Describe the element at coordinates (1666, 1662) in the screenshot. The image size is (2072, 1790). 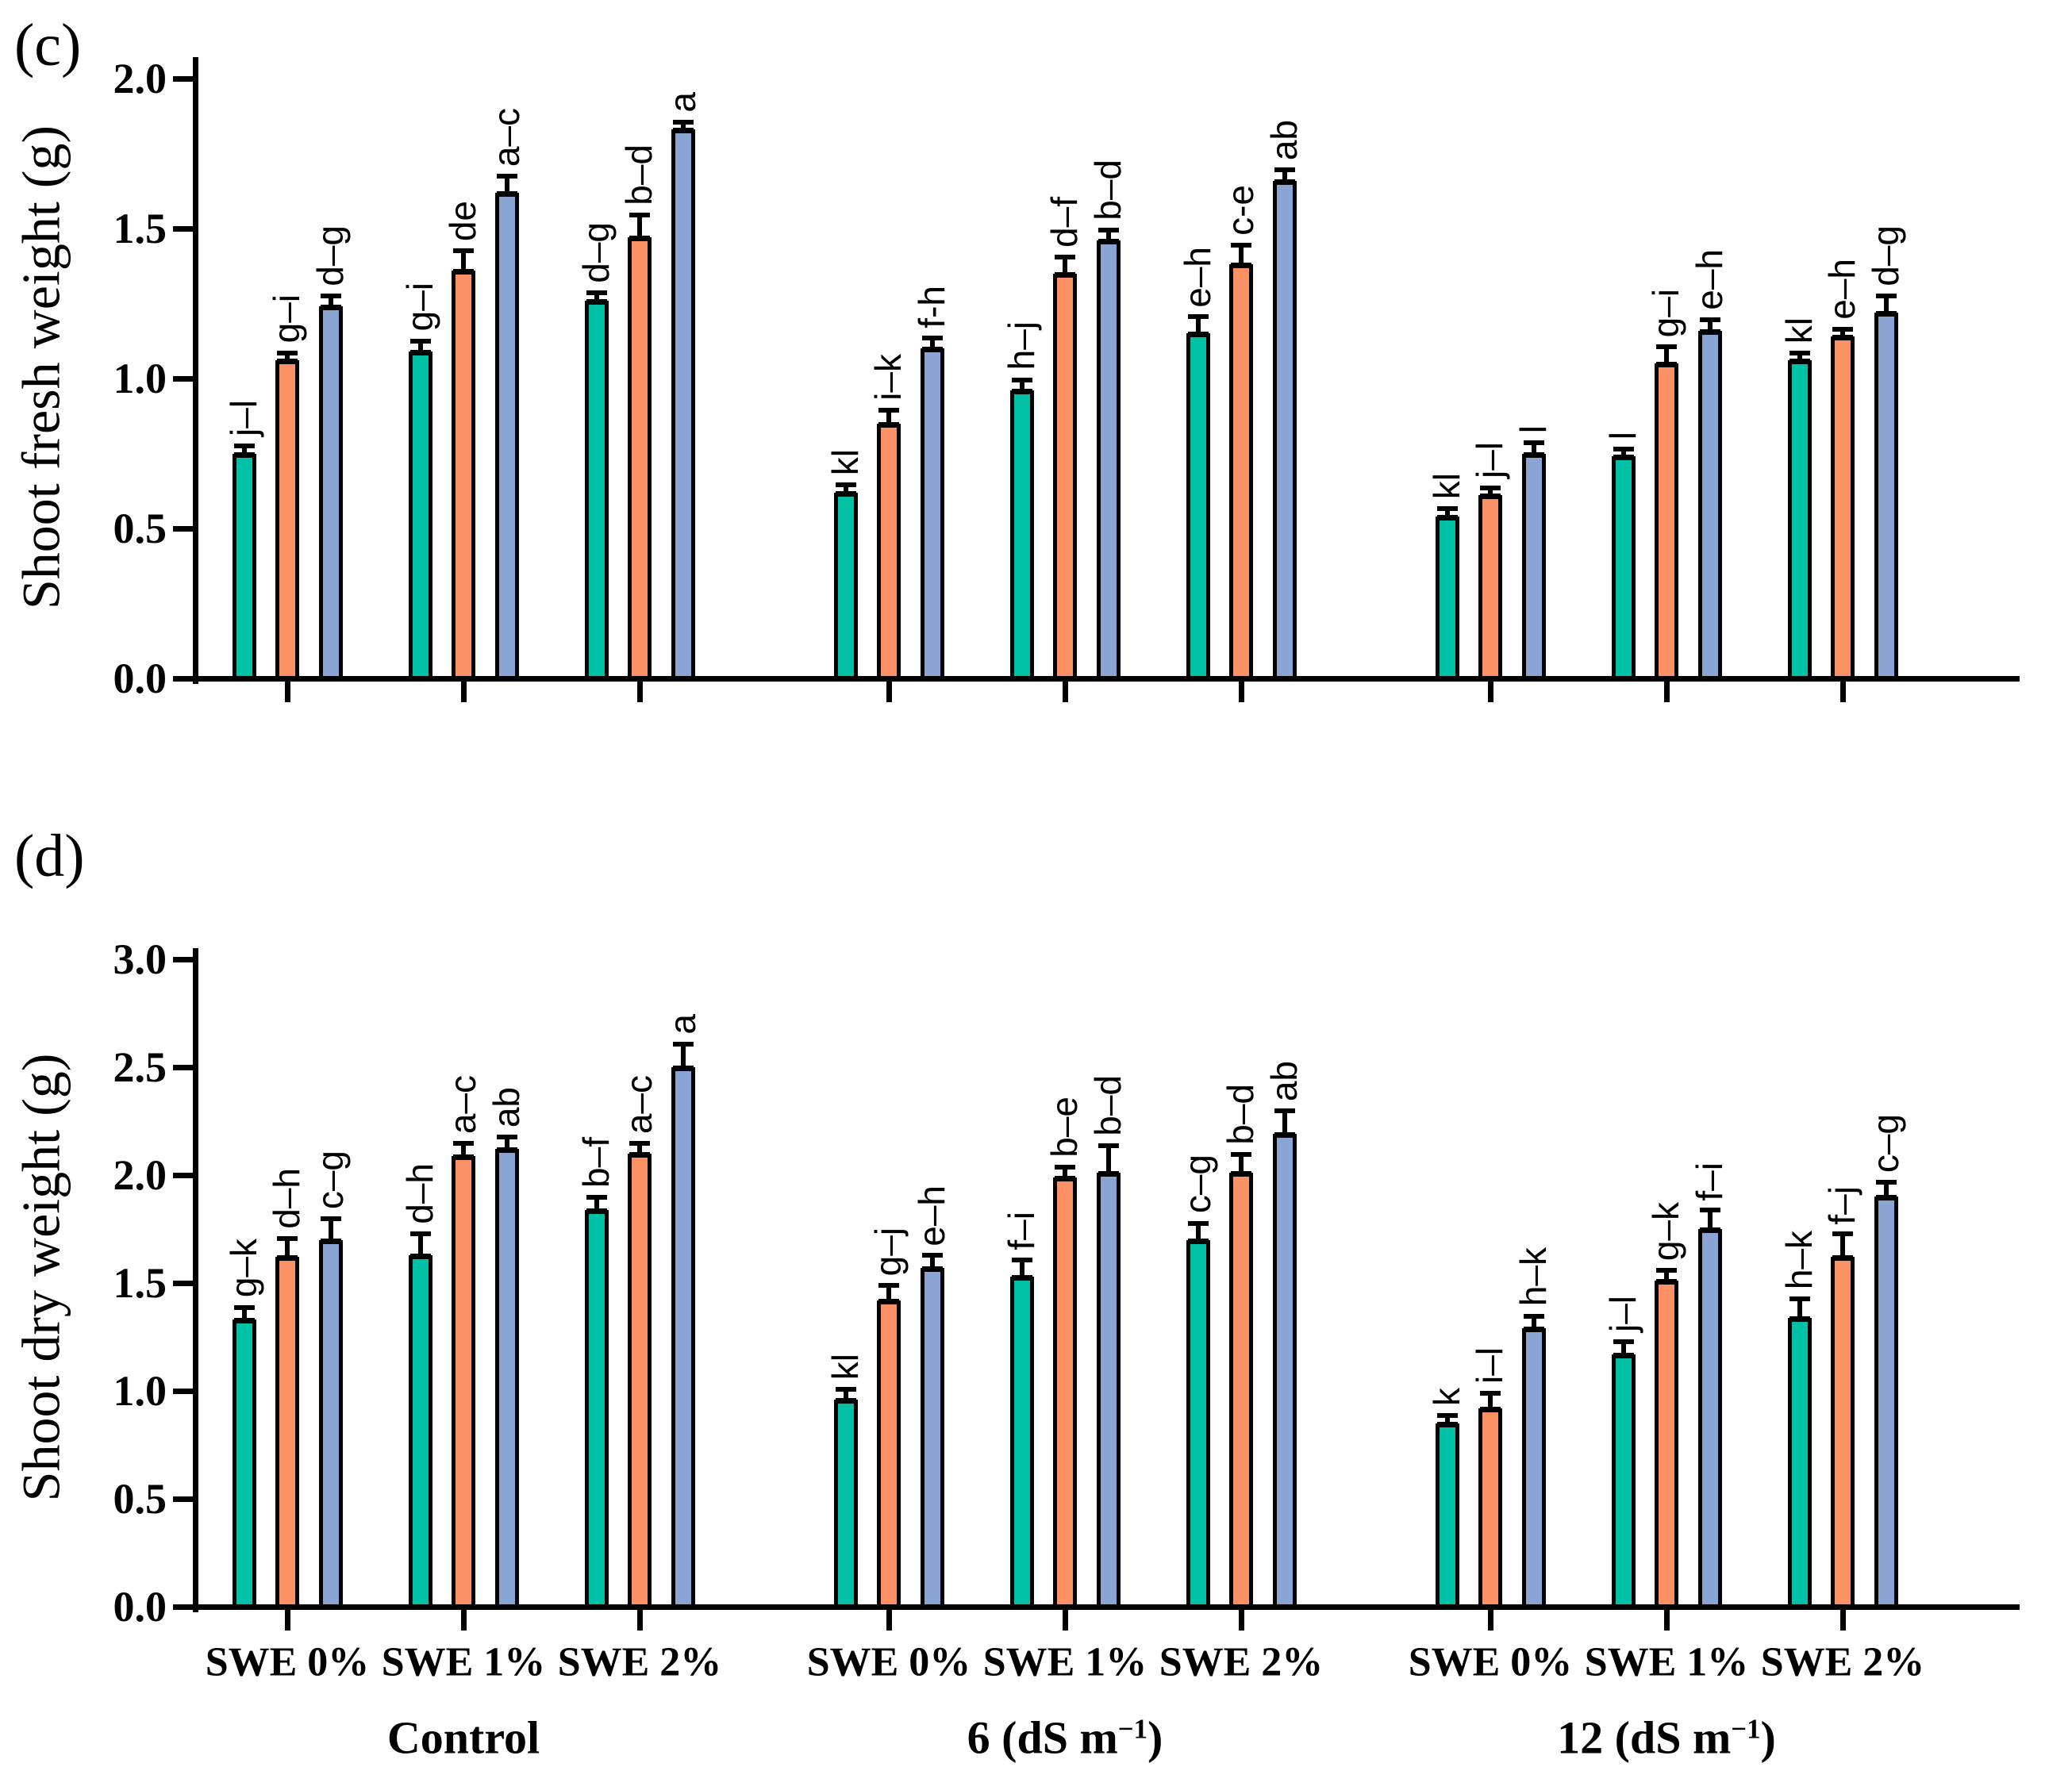
I see `x-category-label: SWE 1%` at that location.